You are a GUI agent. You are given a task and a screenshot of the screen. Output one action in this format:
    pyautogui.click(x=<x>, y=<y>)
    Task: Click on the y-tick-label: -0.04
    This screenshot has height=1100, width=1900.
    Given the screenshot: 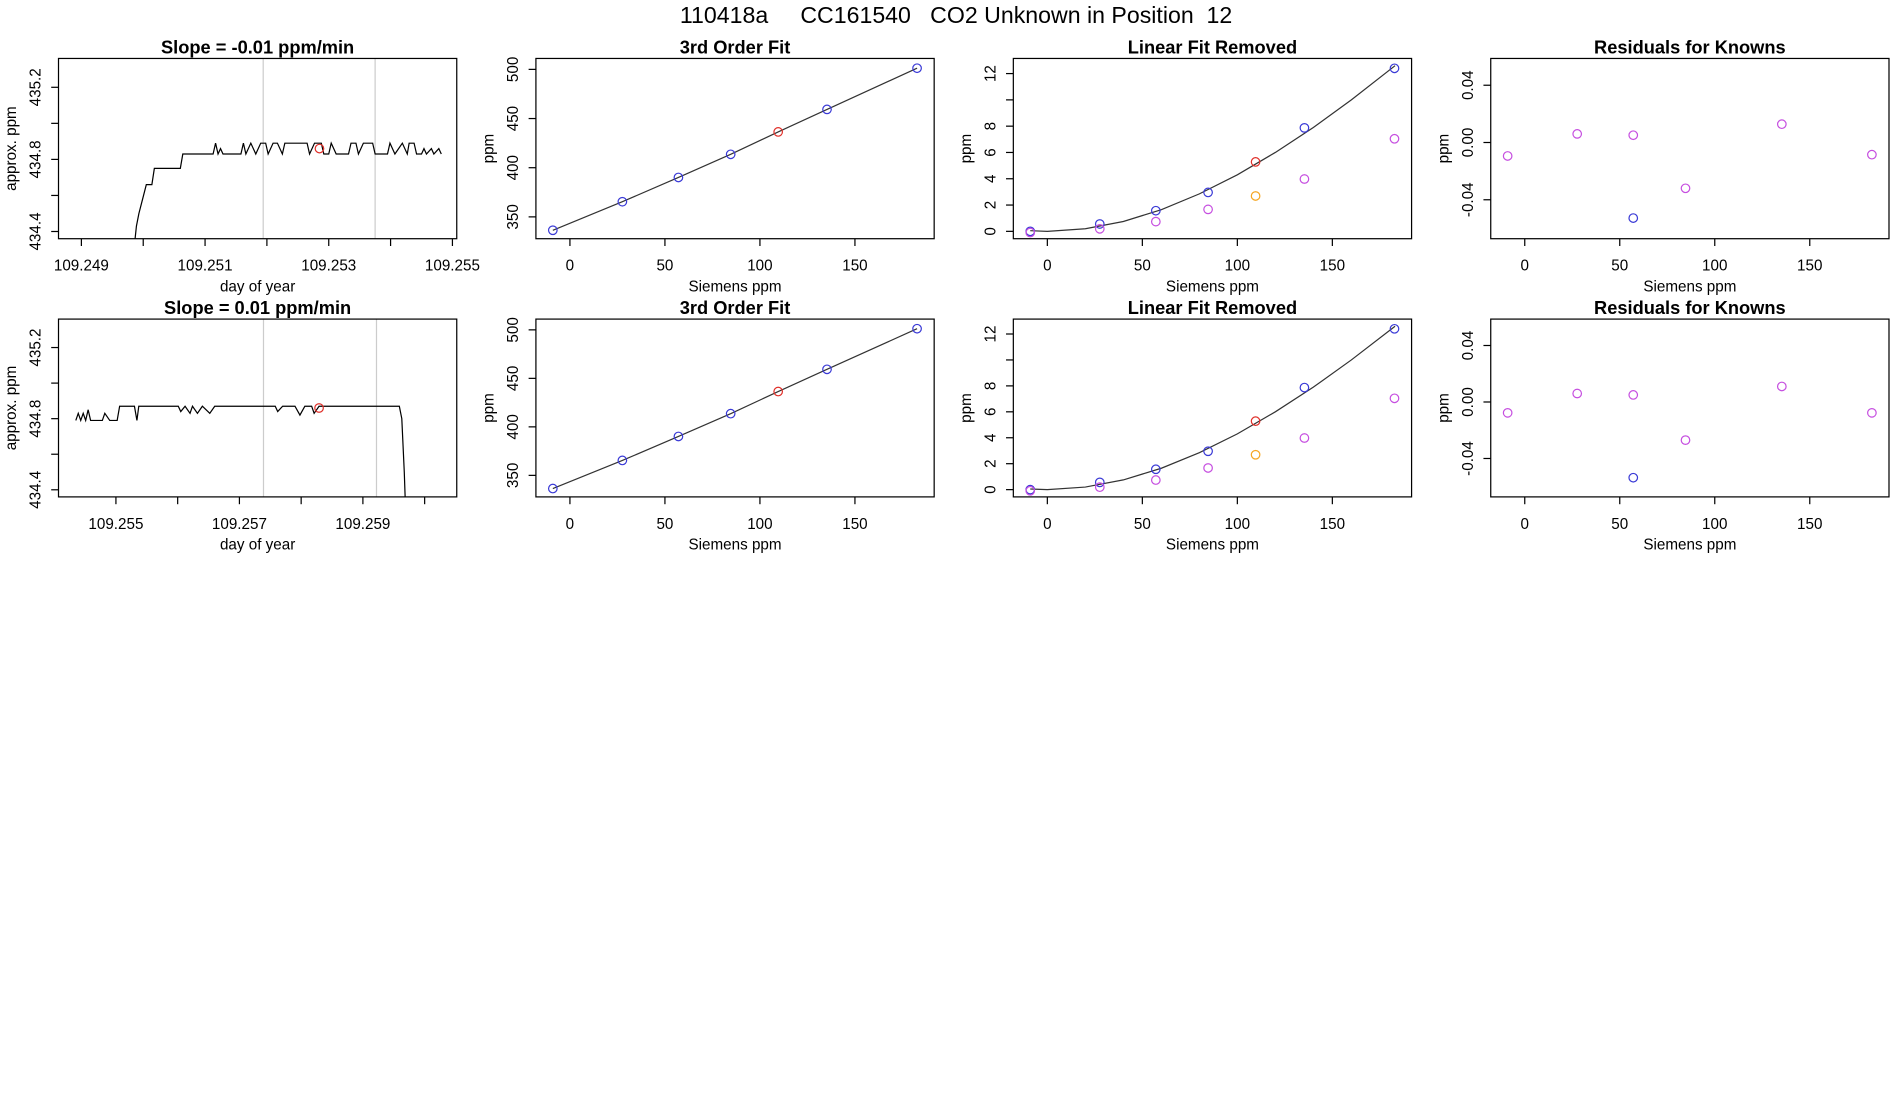 What is the action you would take?
    pyautogui.click(x=1468, y=458)
    